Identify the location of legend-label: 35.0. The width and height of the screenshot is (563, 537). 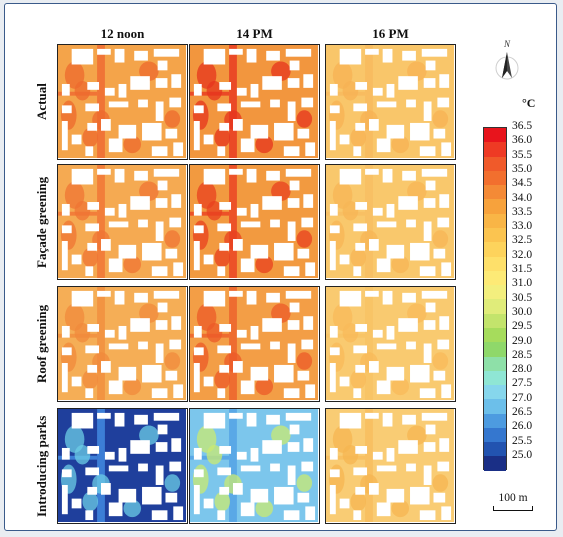
(522, 168).